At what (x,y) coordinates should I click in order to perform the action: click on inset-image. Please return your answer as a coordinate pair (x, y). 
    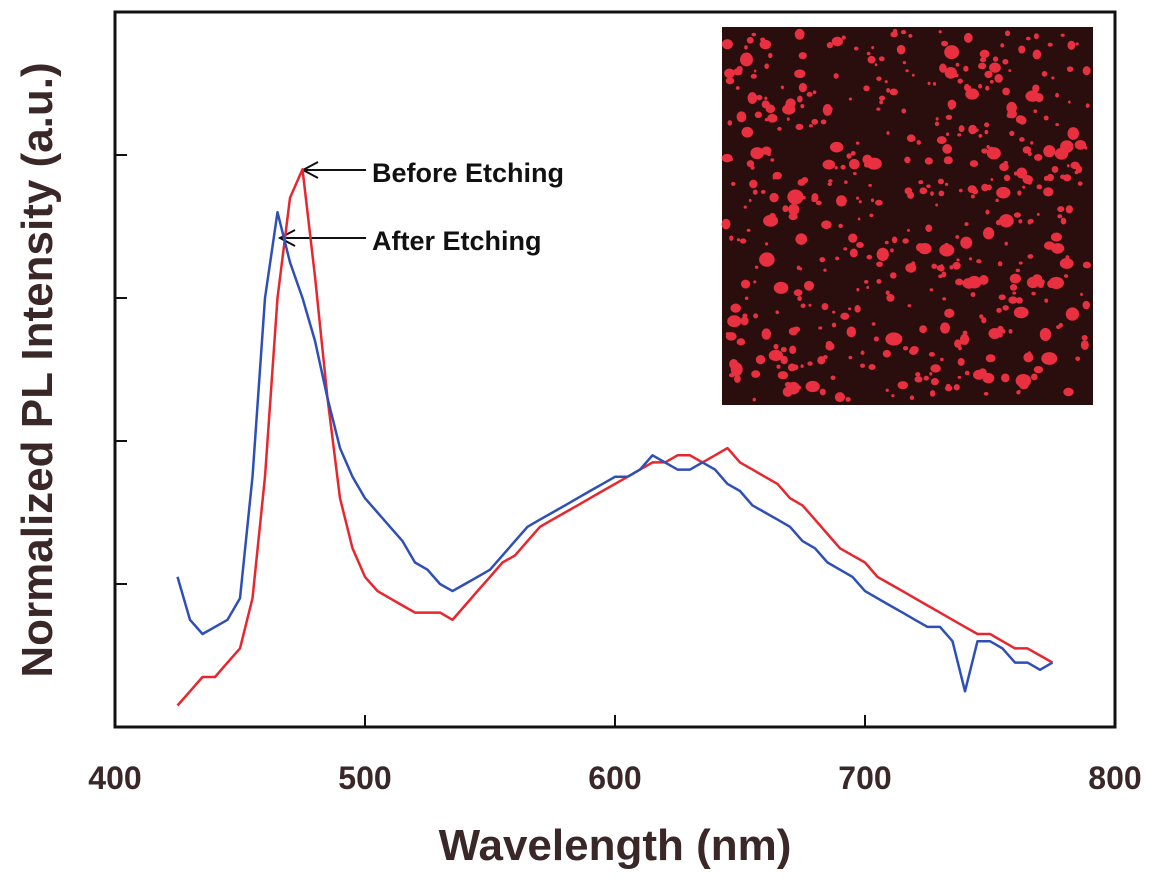
    Looking at the image, I should click on (907, 216).